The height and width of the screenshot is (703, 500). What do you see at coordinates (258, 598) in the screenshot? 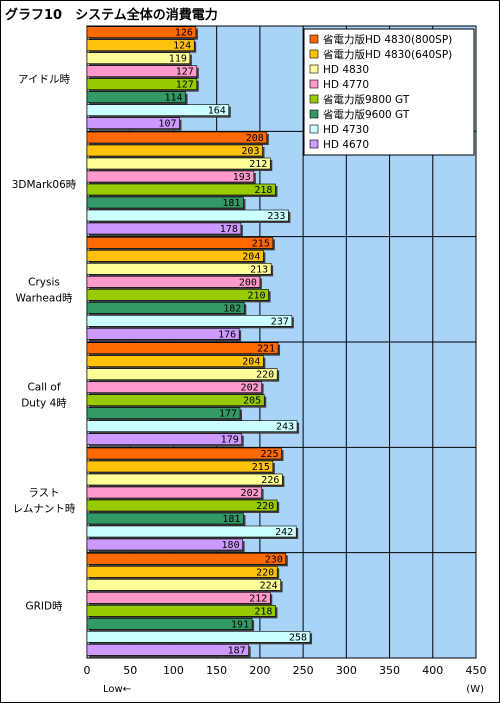
I see `bar-value-label: 212` at bounding box center [258, 598].